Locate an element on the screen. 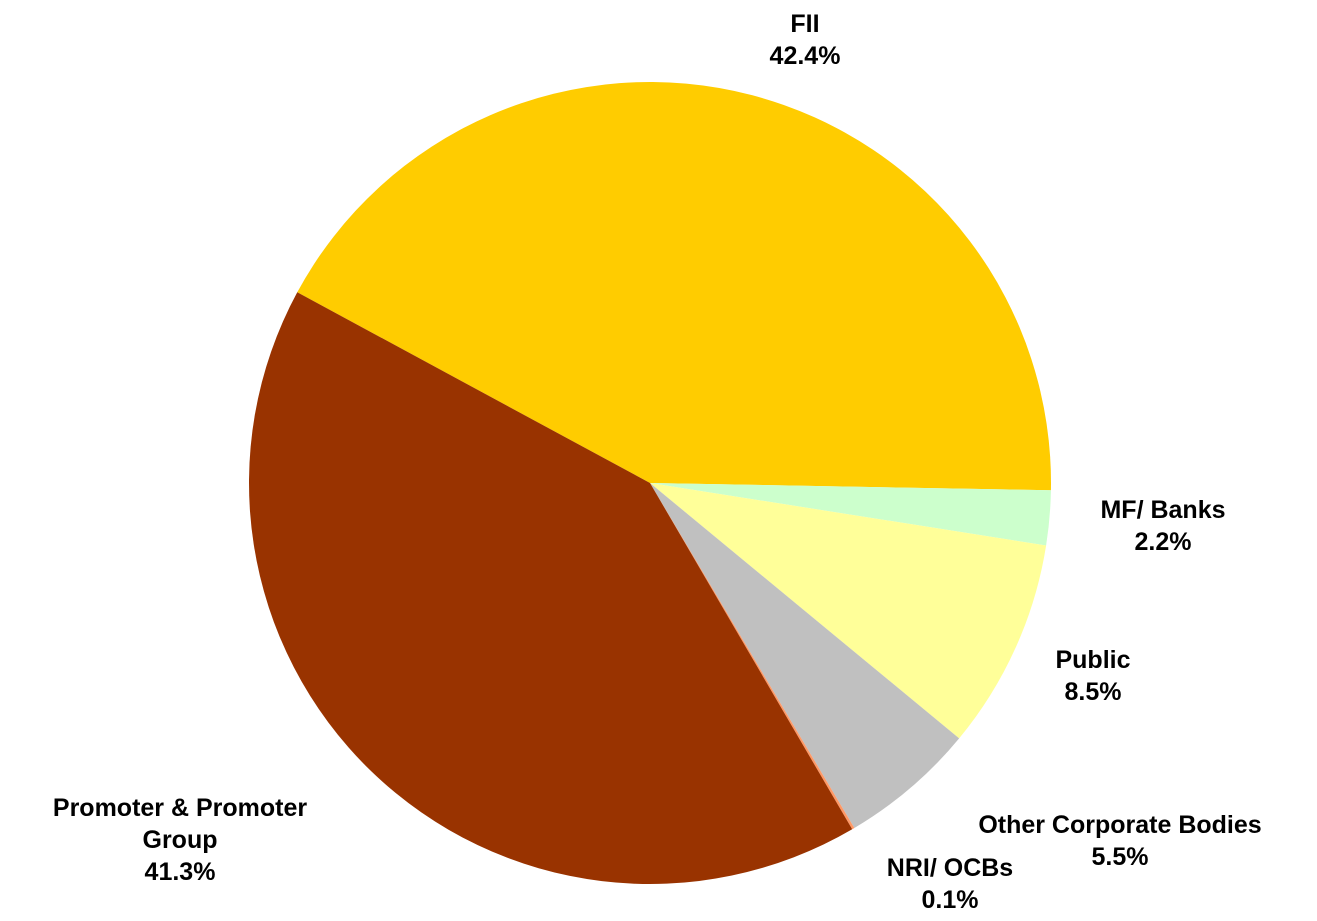  slice-name: MF/ Banks is located at coordinates (1163, 510).